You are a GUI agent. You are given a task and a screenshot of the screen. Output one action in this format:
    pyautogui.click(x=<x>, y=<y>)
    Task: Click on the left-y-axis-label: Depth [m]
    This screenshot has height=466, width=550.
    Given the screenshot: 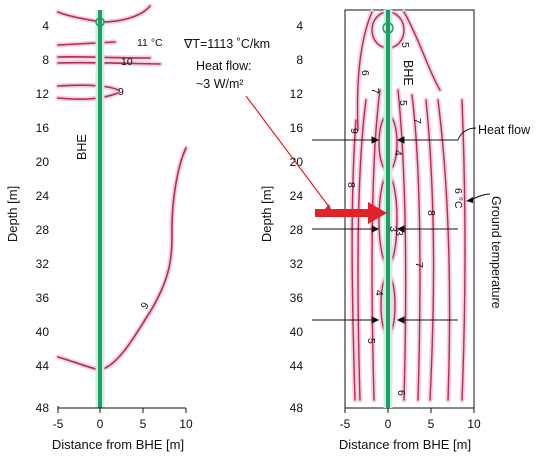 What is the action you would take?
    pyautogui.click(x=12, y=214)
    